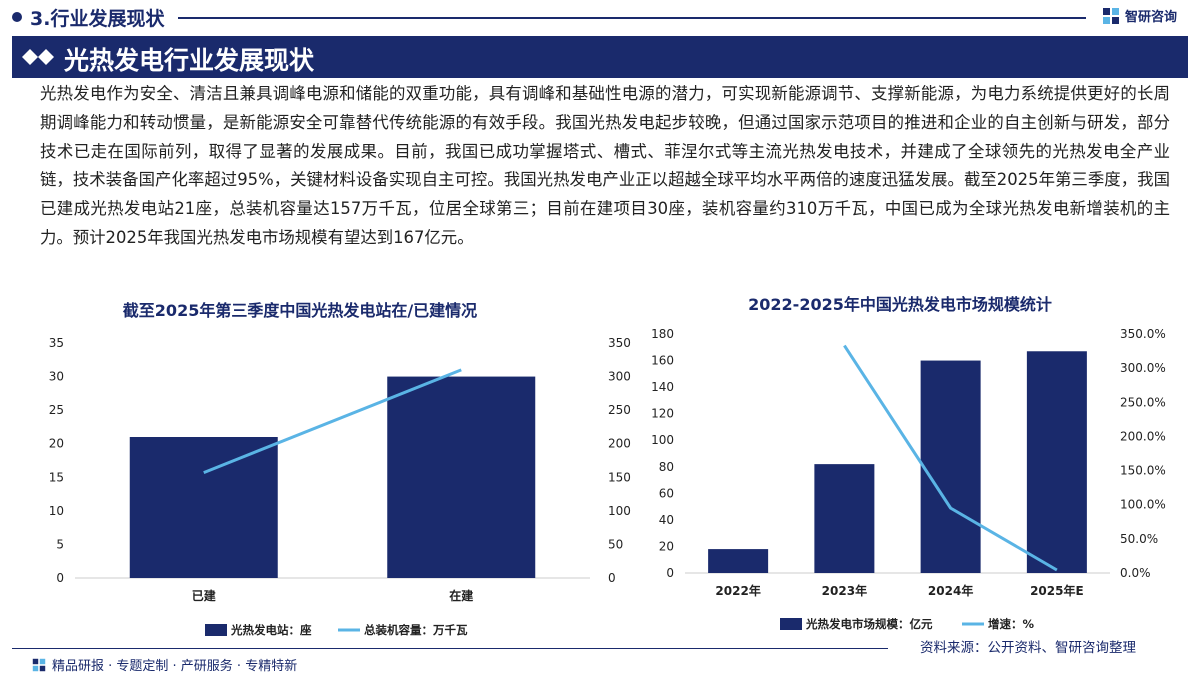 This screenshot has width=1200, height=675. What do you see at coordinates (619, 410) in the screenshot?
I see `chart1-right-tick-label: 250` at bounding box center [619, 410].